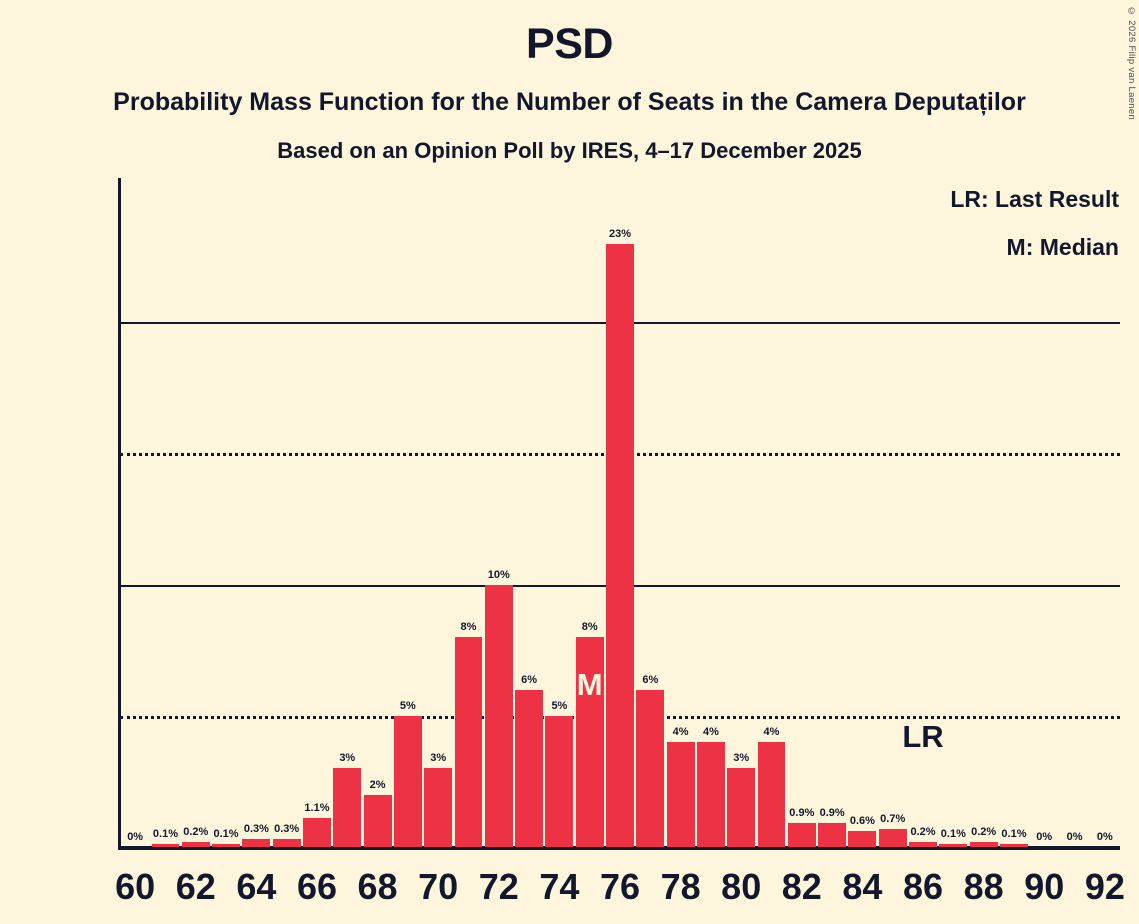 This screenshot has width=1139, height=924. What do you see at coordinates (498, 886) in the screenshot?
I see `x-tick-label-72: 72` at bounding box center [498, 886].